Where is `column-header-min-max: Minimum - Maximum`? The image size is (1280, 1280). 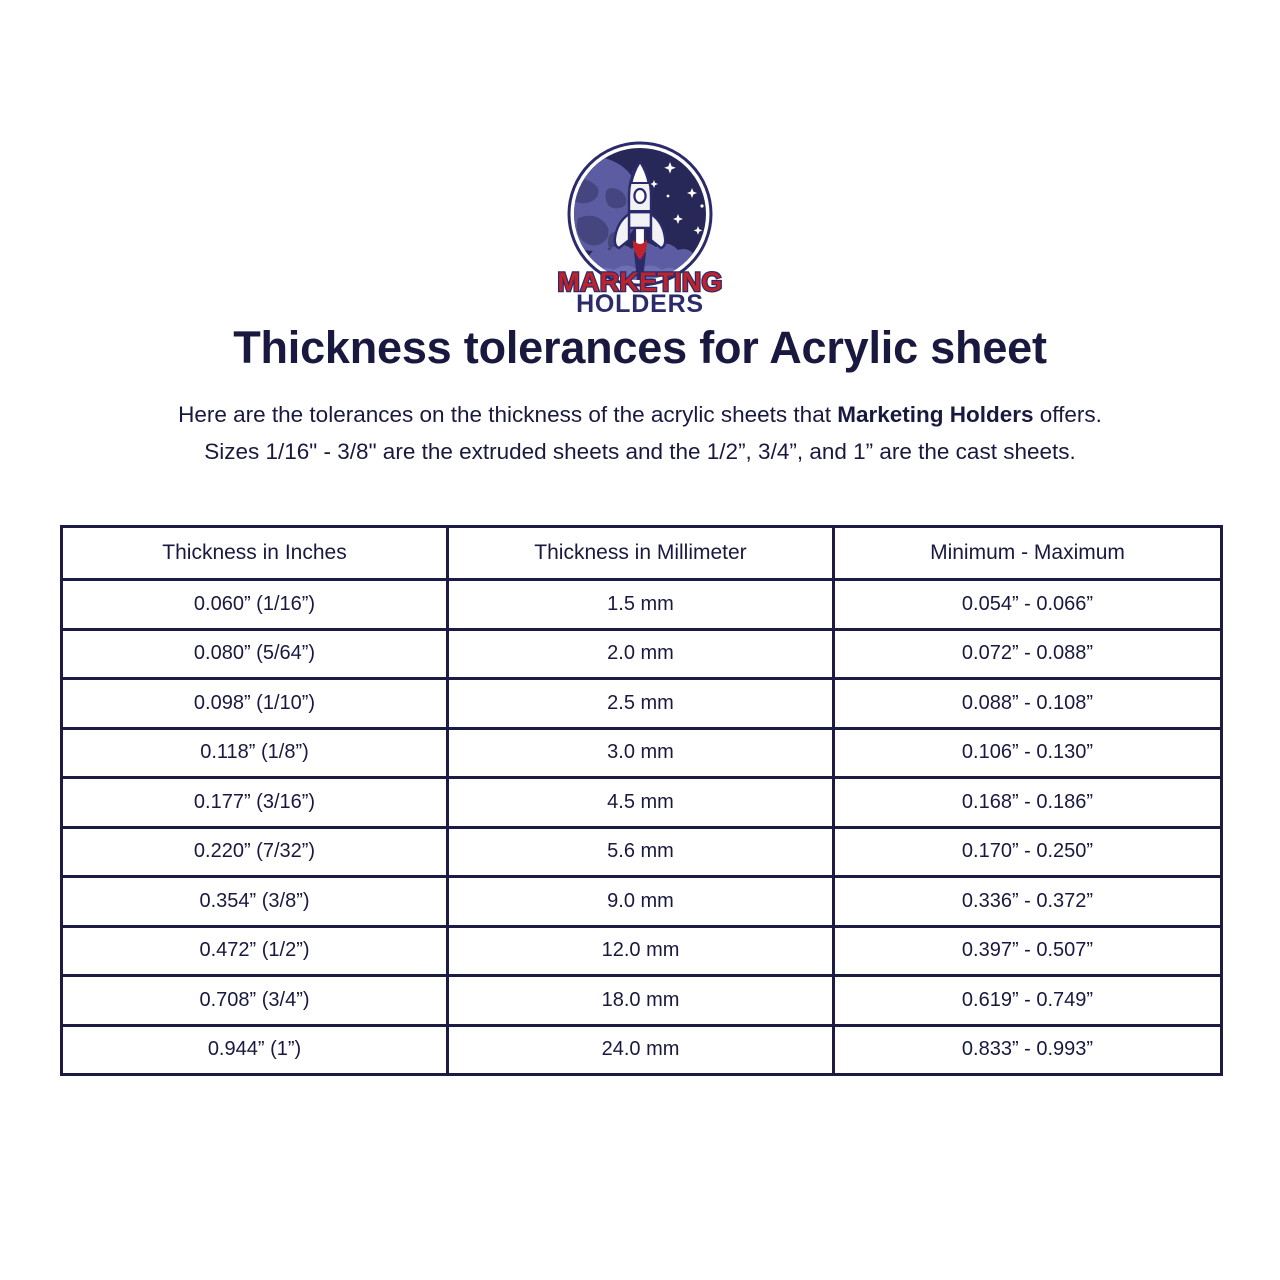
column-header-min-max: Minimum - Maximum is located at coordinates (1027, 553).